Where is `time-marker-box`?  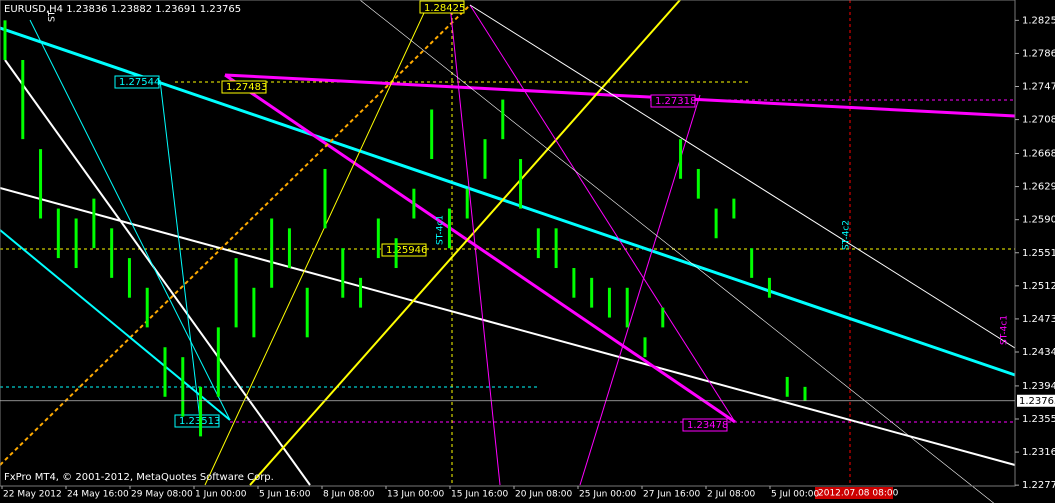 time-marker-box is located at coordinates (854, 493).